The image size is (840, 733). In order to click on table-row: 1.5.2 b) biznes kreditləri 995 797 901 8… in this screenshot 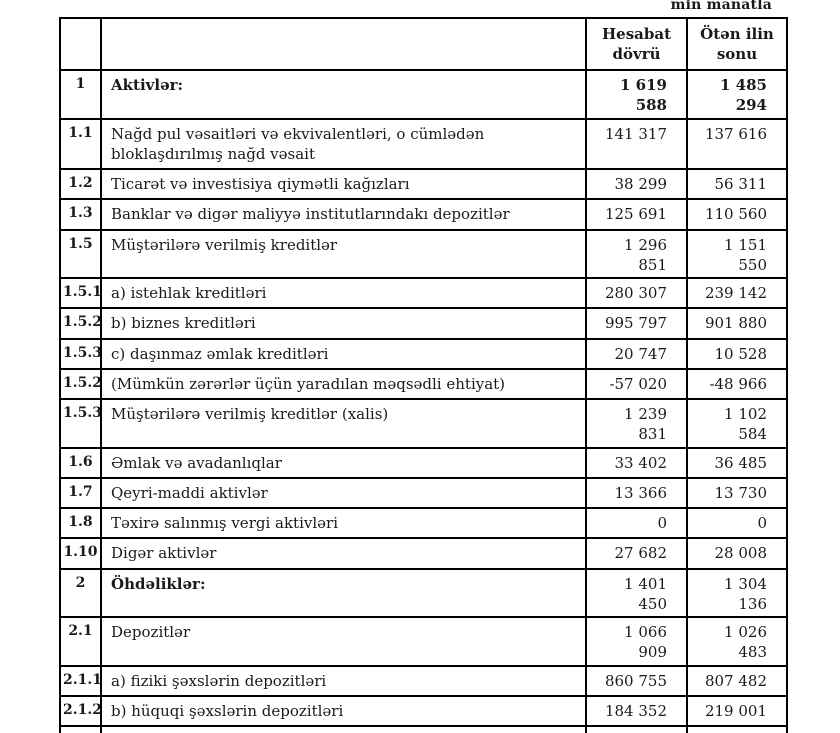, I will do `click(423, 323)`.